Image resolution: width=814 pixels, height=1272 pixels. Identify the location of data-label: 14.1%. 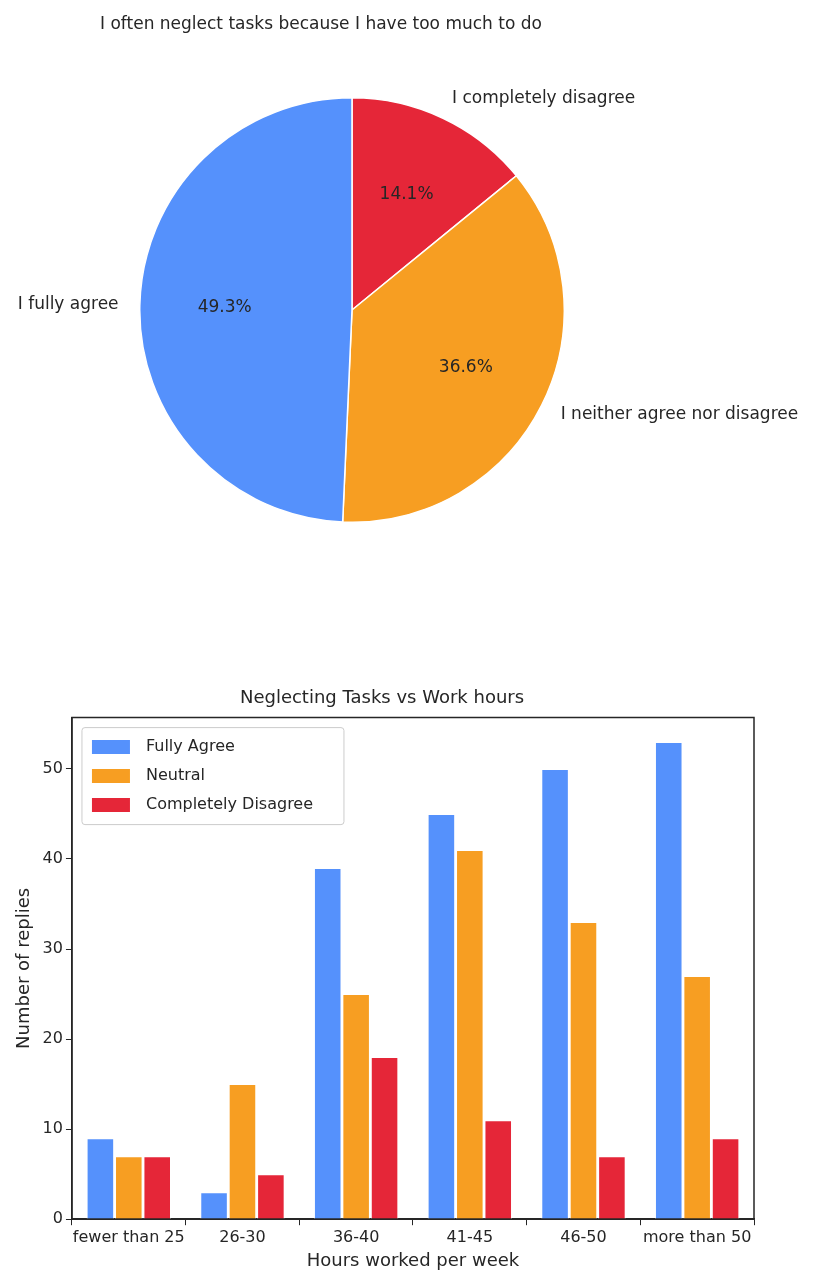
(406, 193).